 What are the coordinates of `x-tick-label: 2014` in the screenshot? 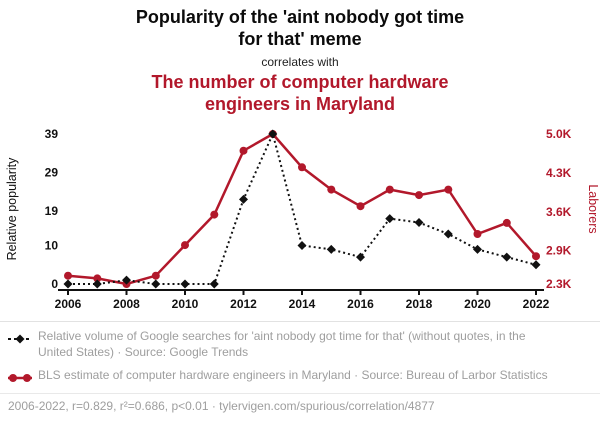 It's located at (302, 304).